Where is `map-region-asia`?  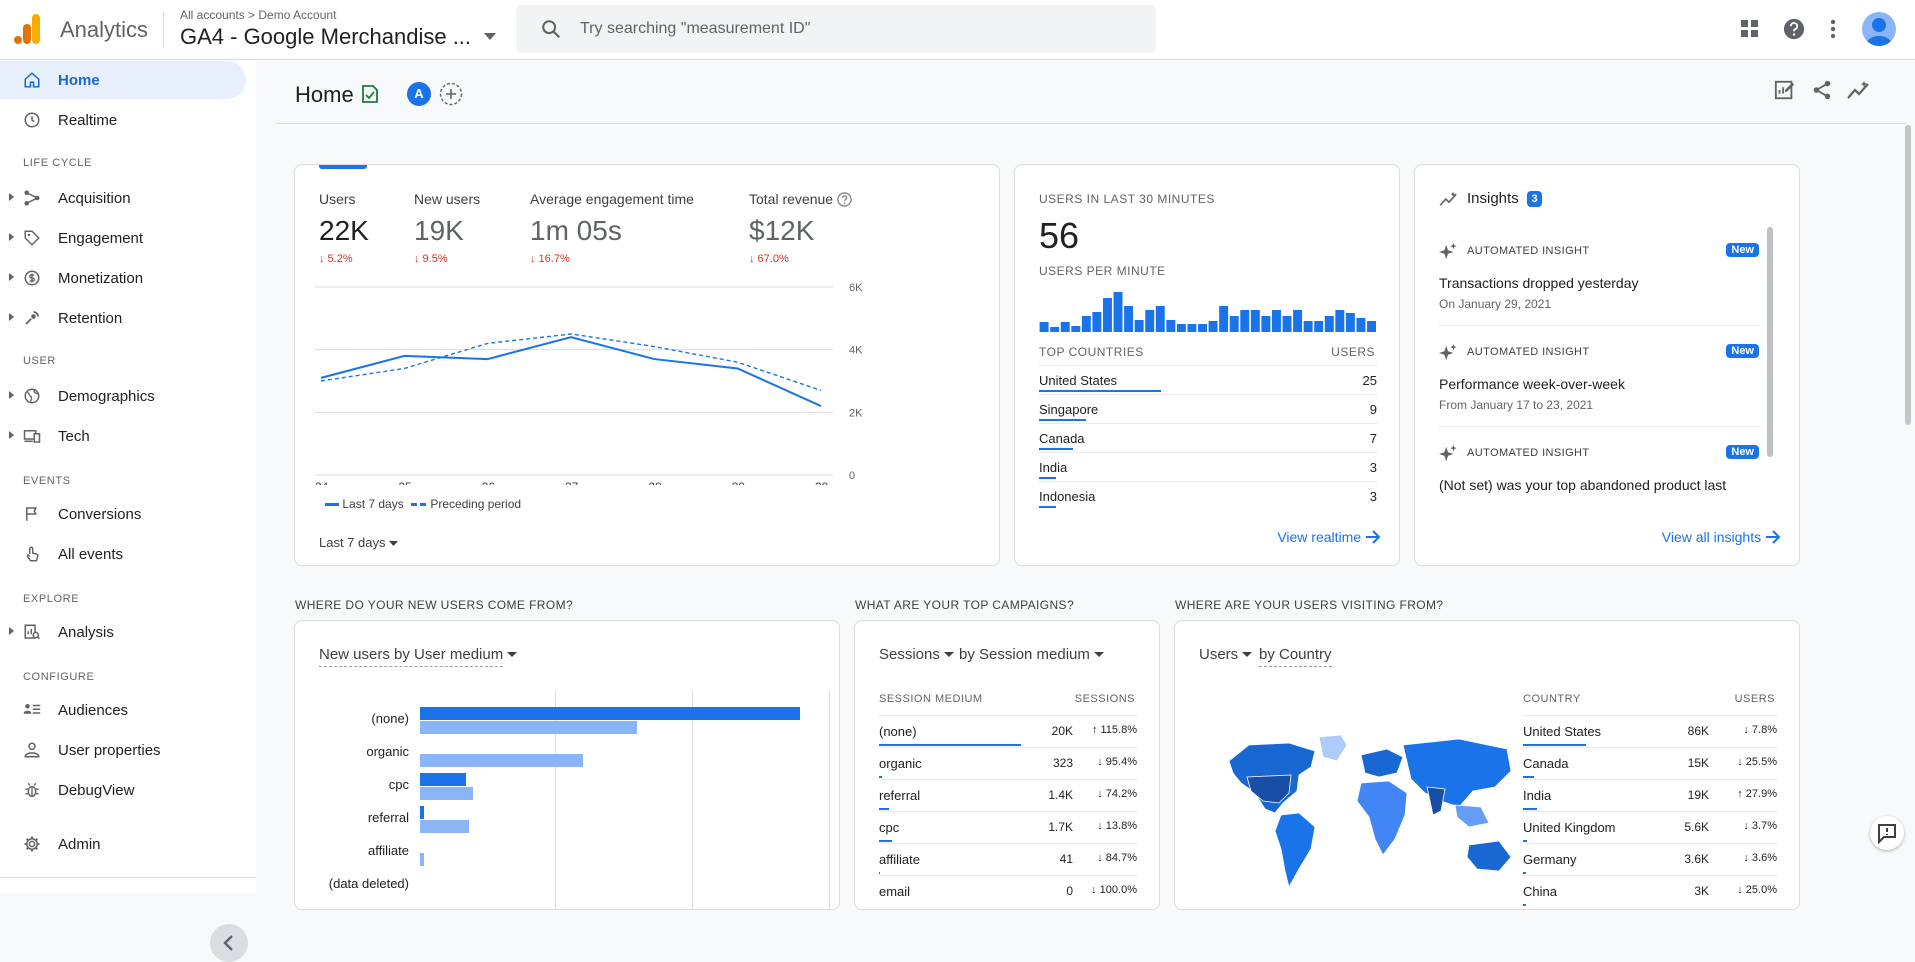
map-region-asia is located at coordinates (1457, 773).